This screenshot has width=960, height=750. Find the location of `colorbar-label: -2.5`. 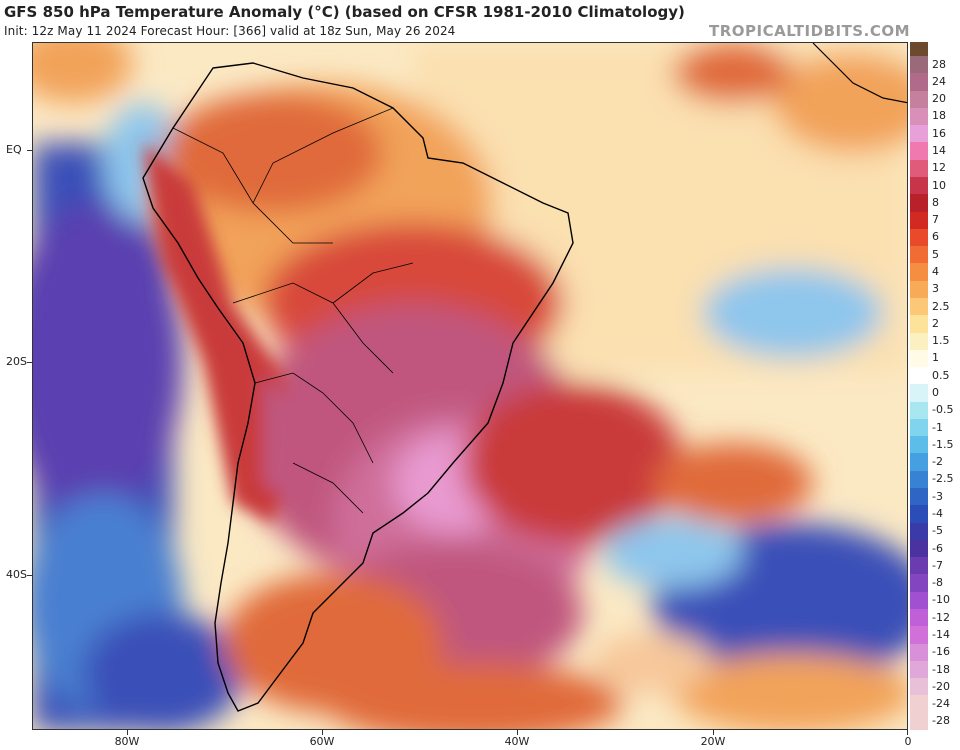

colorbar-label: -2.5 is located at coordinates (943, 479).